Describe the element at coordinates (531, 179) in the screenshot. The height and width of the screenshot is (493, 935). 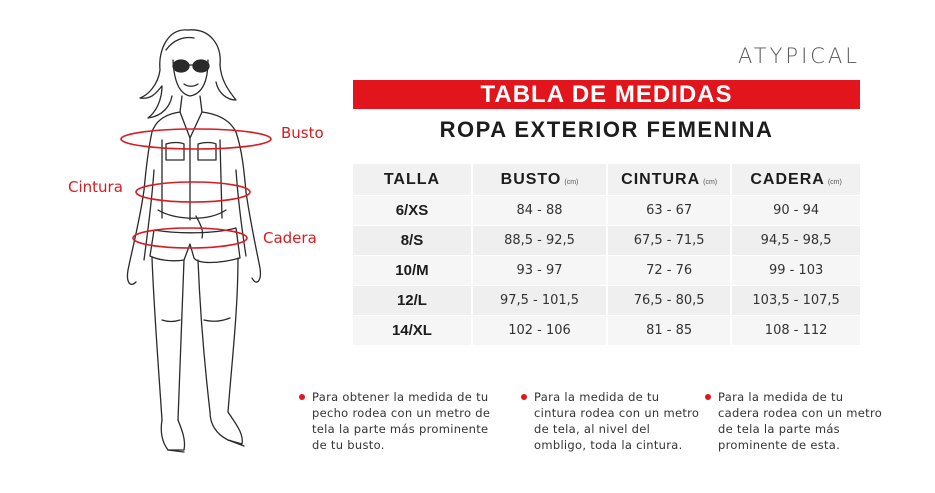
I see `column-label: BUSTO` at that location.